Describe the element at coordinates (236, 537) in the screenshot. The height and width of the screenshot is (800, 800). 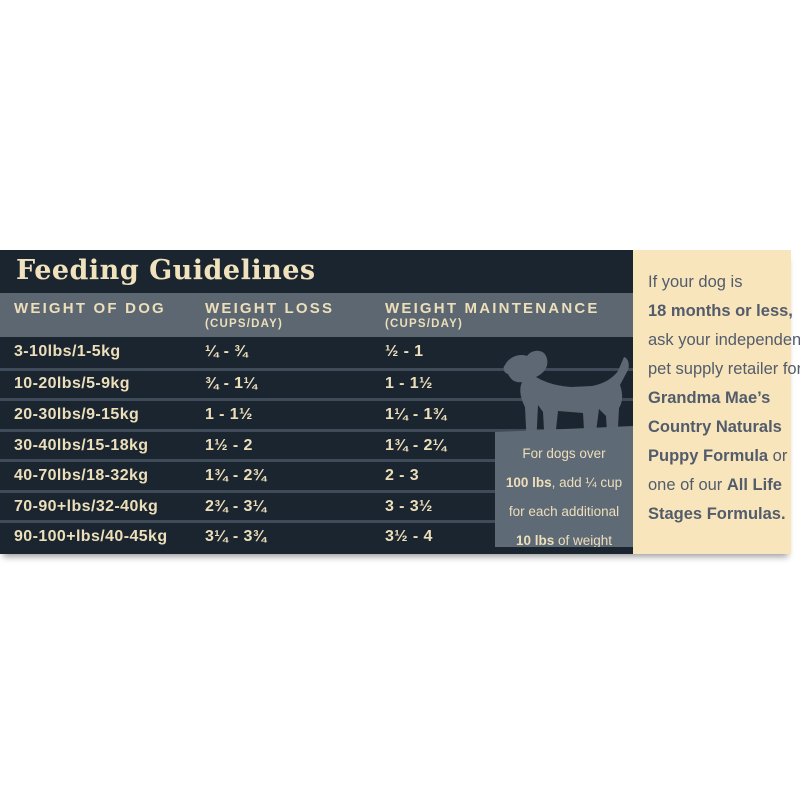
I see `loss-cell: 3¼ - 3¾` at that location.